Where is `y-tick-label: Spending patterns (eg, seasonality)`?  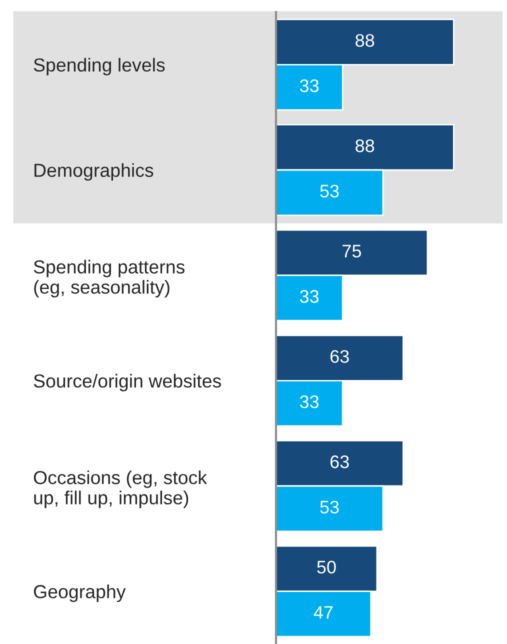 y-tick-label: Spending patterns (eg, seasonality) is located at coordinates (109, 279).